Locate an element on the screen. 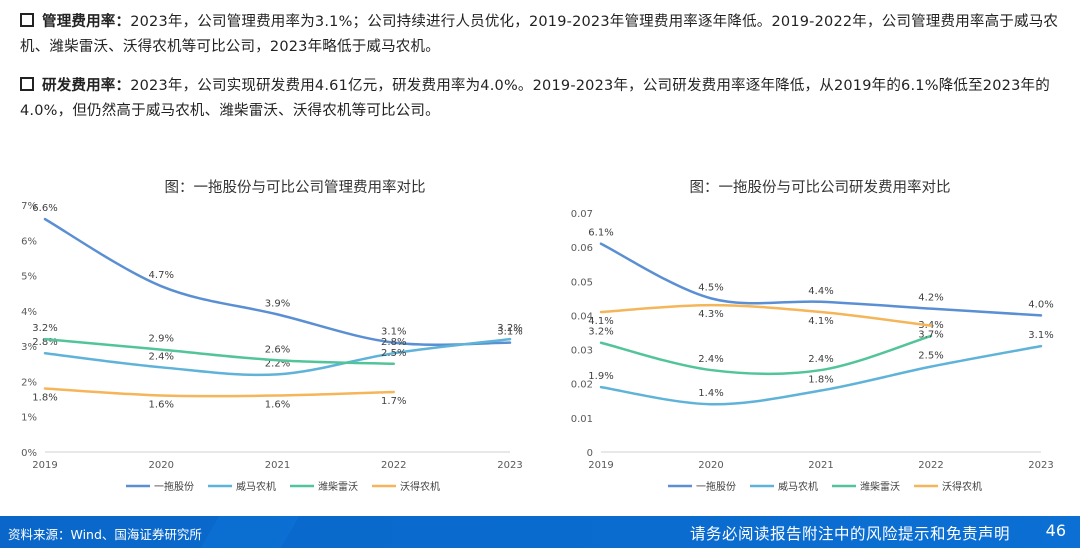 The height and width of the screenshot is (548, 1080). chart-title-rd: 图：一拖股份与可比公司研发费用率对比 is located at coordinates (820, 188).